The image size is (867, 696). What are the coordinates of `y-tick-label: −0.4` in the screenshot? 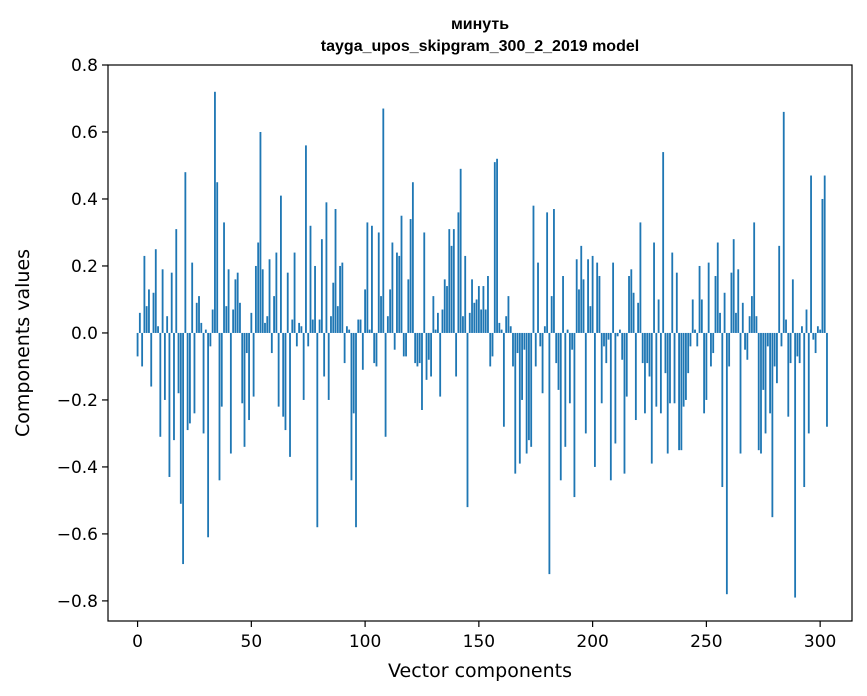 It's located at (77, 468).